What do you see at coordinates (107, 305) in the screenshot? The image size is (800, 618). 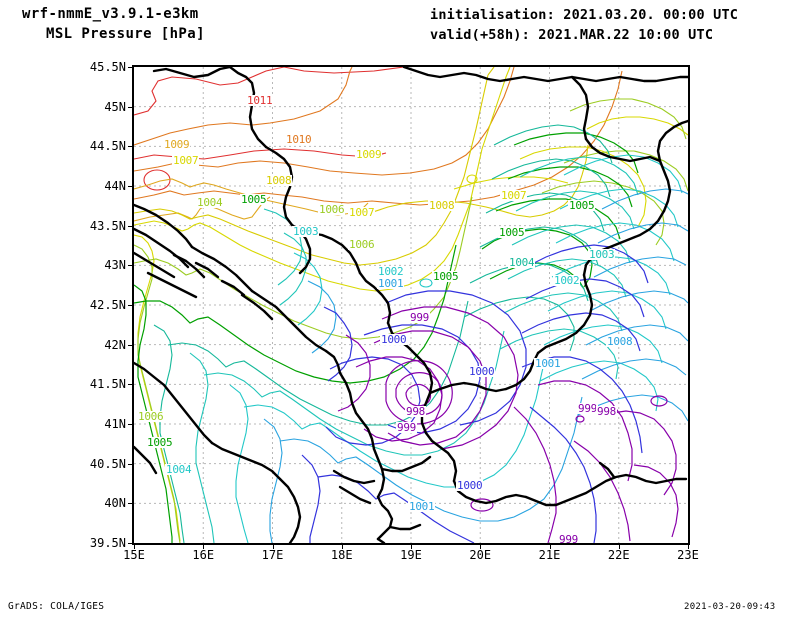 I see `y-axis-tick-label: 42.5N` at bounding box center [107, 305].